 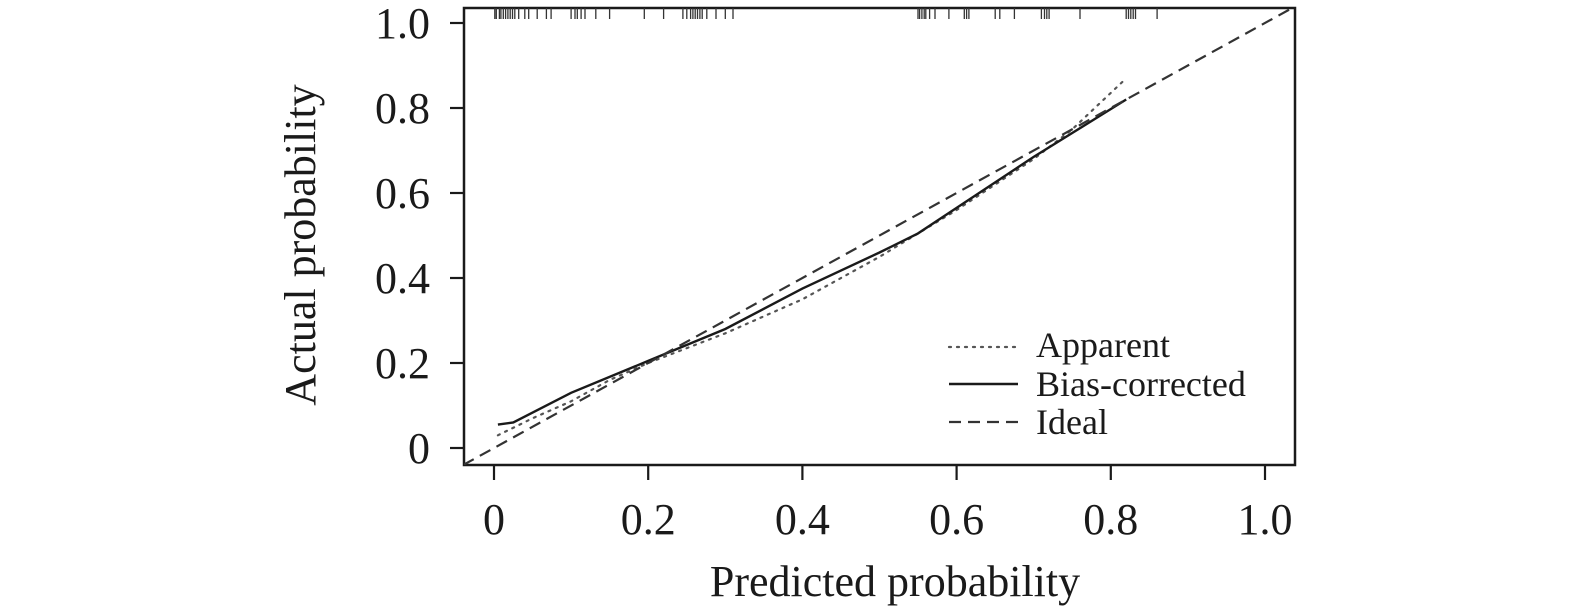 What do you see at coordinates (826, 13) in the screenshot?
I see `rug-marks` at bounding box center [826, 13].